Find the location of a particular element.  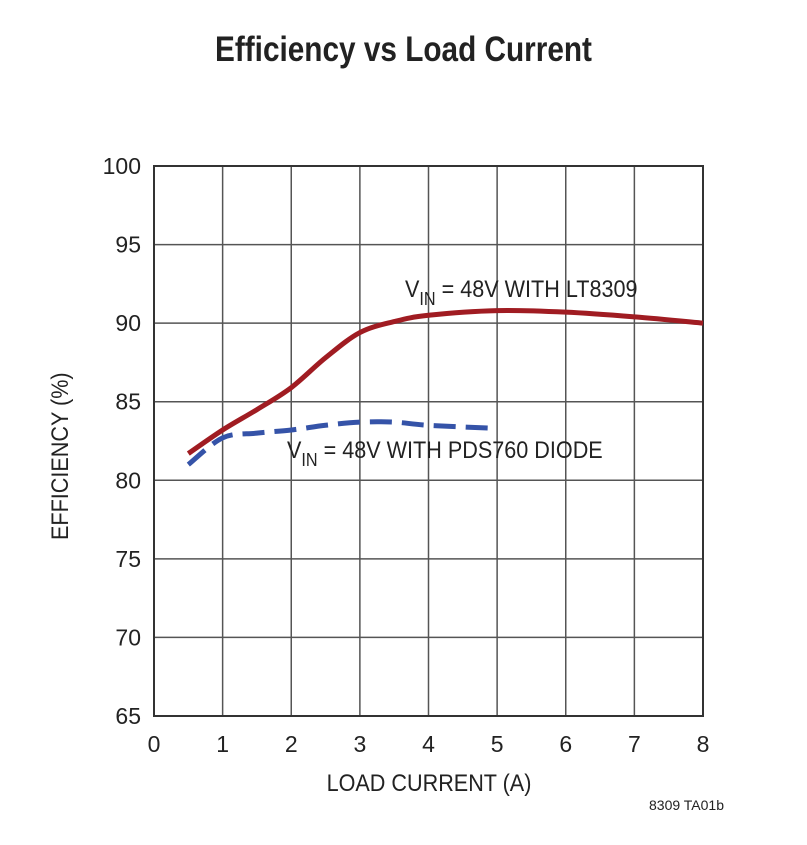

x-tick-label: 6 is located at coordinates (565, 744).